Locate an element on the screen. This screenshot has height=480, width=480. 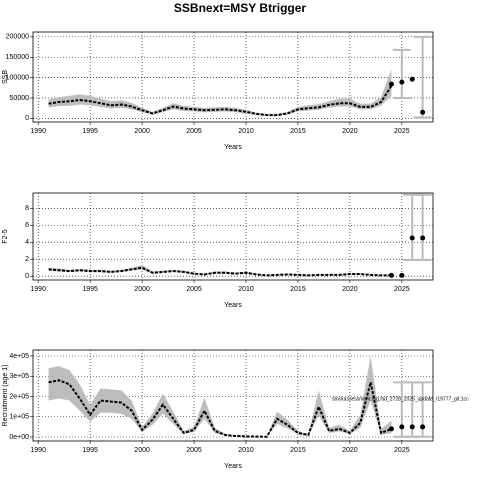
y-tick-label: 0e+00 is located at coordinates (19, 437).